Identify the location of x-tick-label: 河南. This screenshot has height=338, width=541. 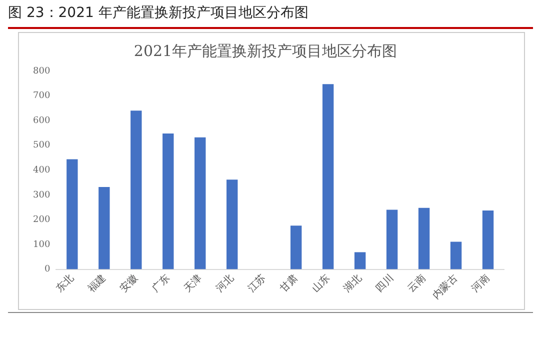
(480, 283).